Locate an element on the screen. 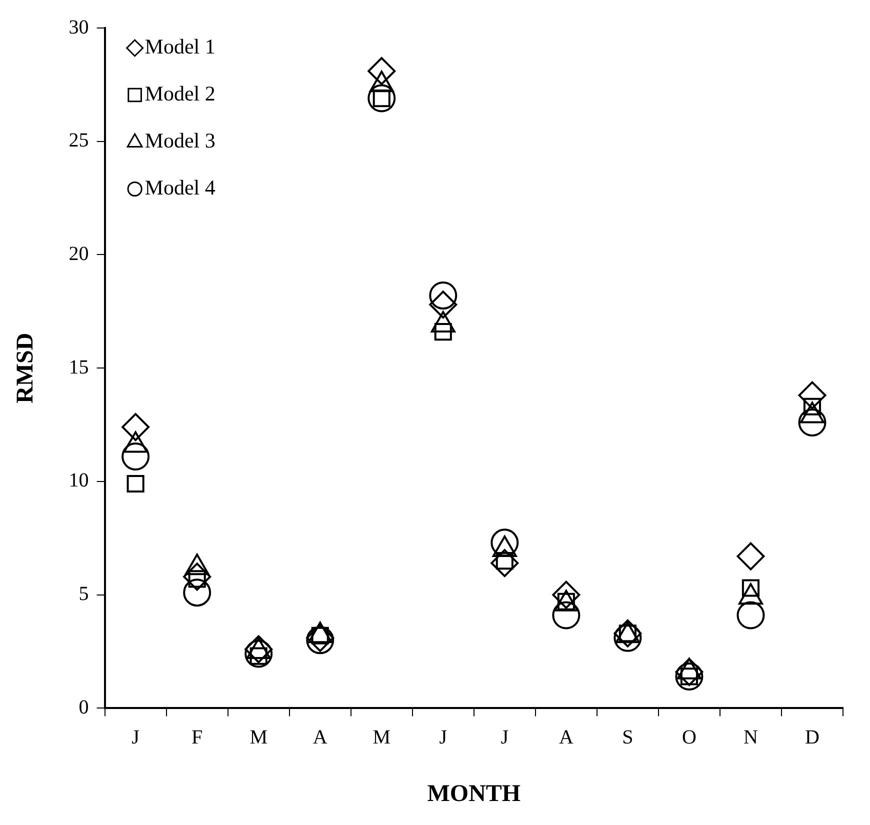 Image resolution: width=870 pixels, height=825 pixels. y-tick-label: 15 is located at coordinates (78, 367).